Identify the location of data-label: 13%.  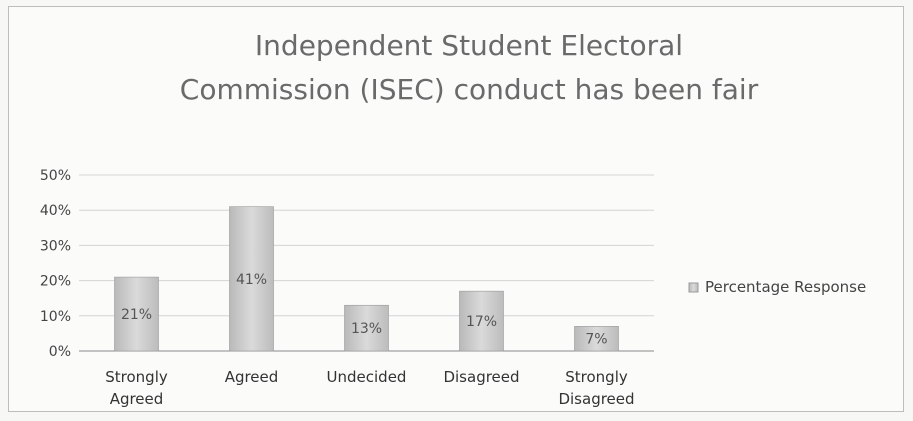
(366, 329).